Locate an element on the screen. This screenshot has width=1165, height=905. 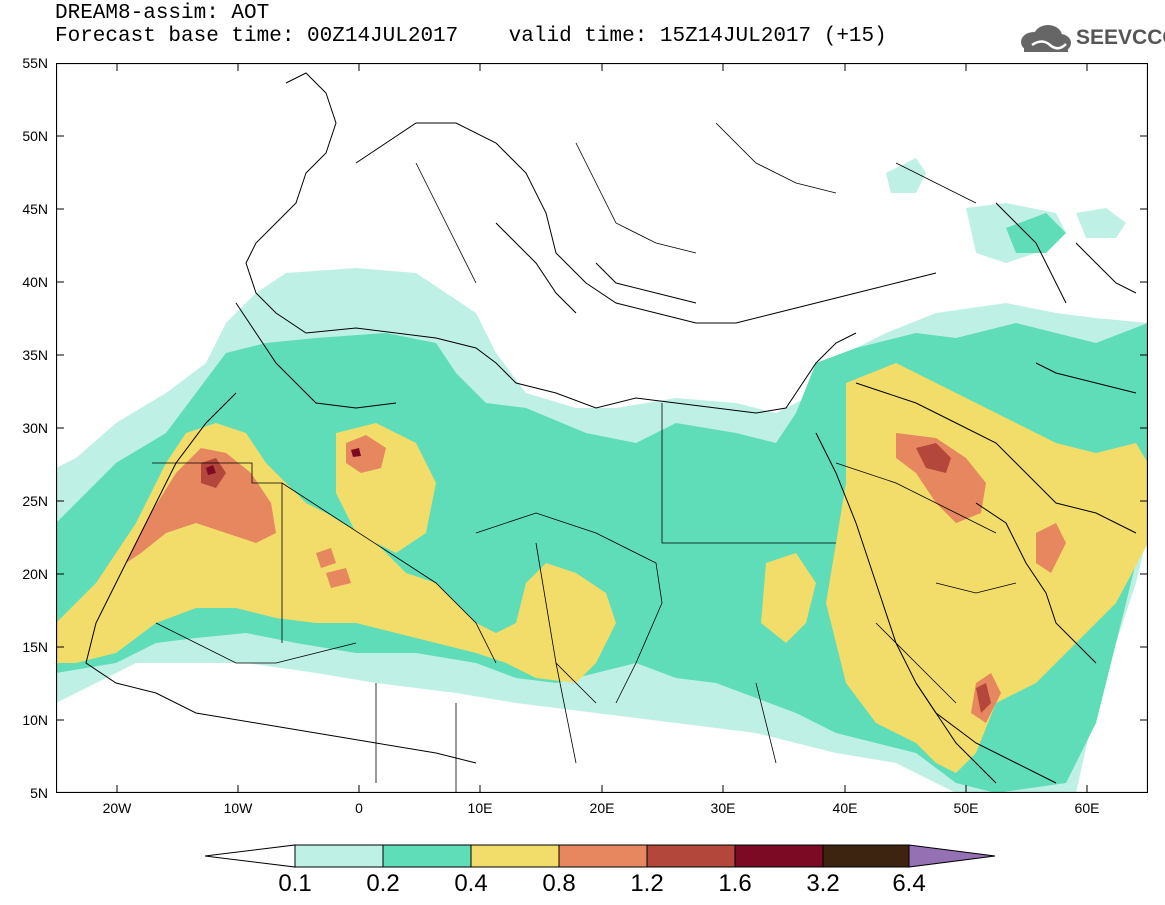
lon-label: 20W is located at coordinates (117, 808).